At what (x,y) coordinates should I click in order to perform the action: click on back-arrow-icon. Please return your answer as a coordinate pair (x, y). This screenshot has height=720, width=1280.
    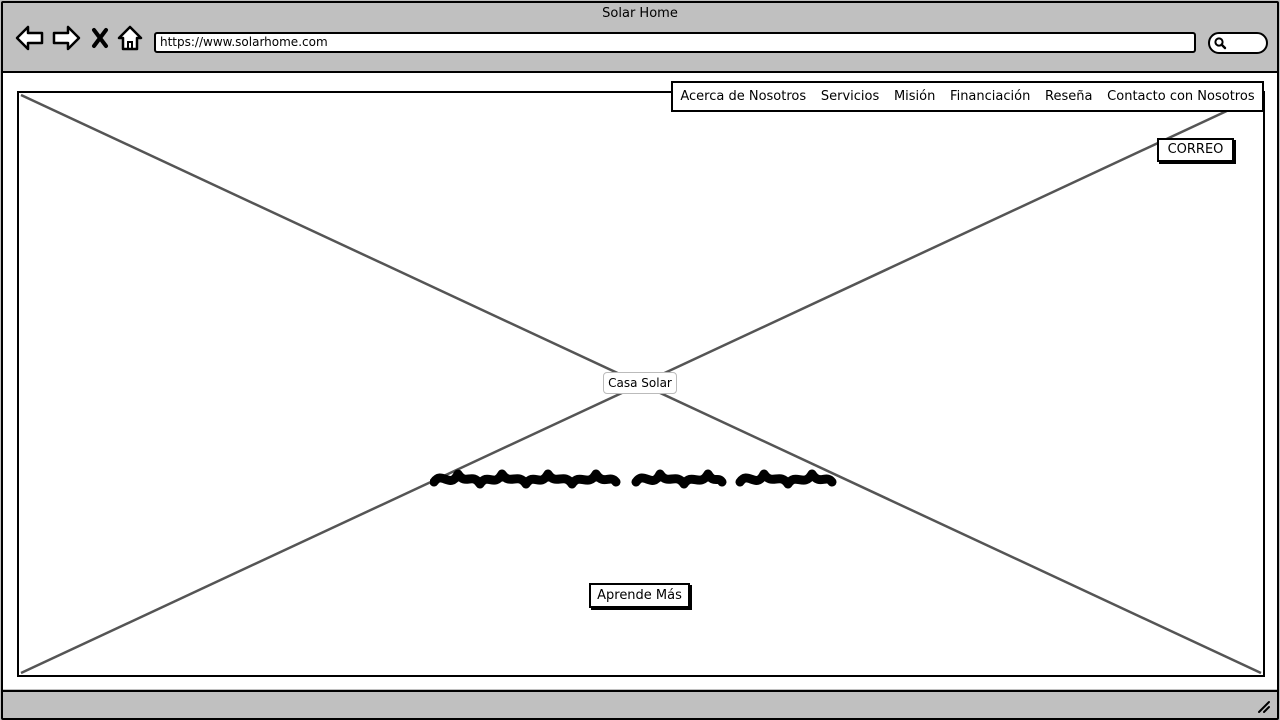
    Looking at the image, I should click on (30, 38).